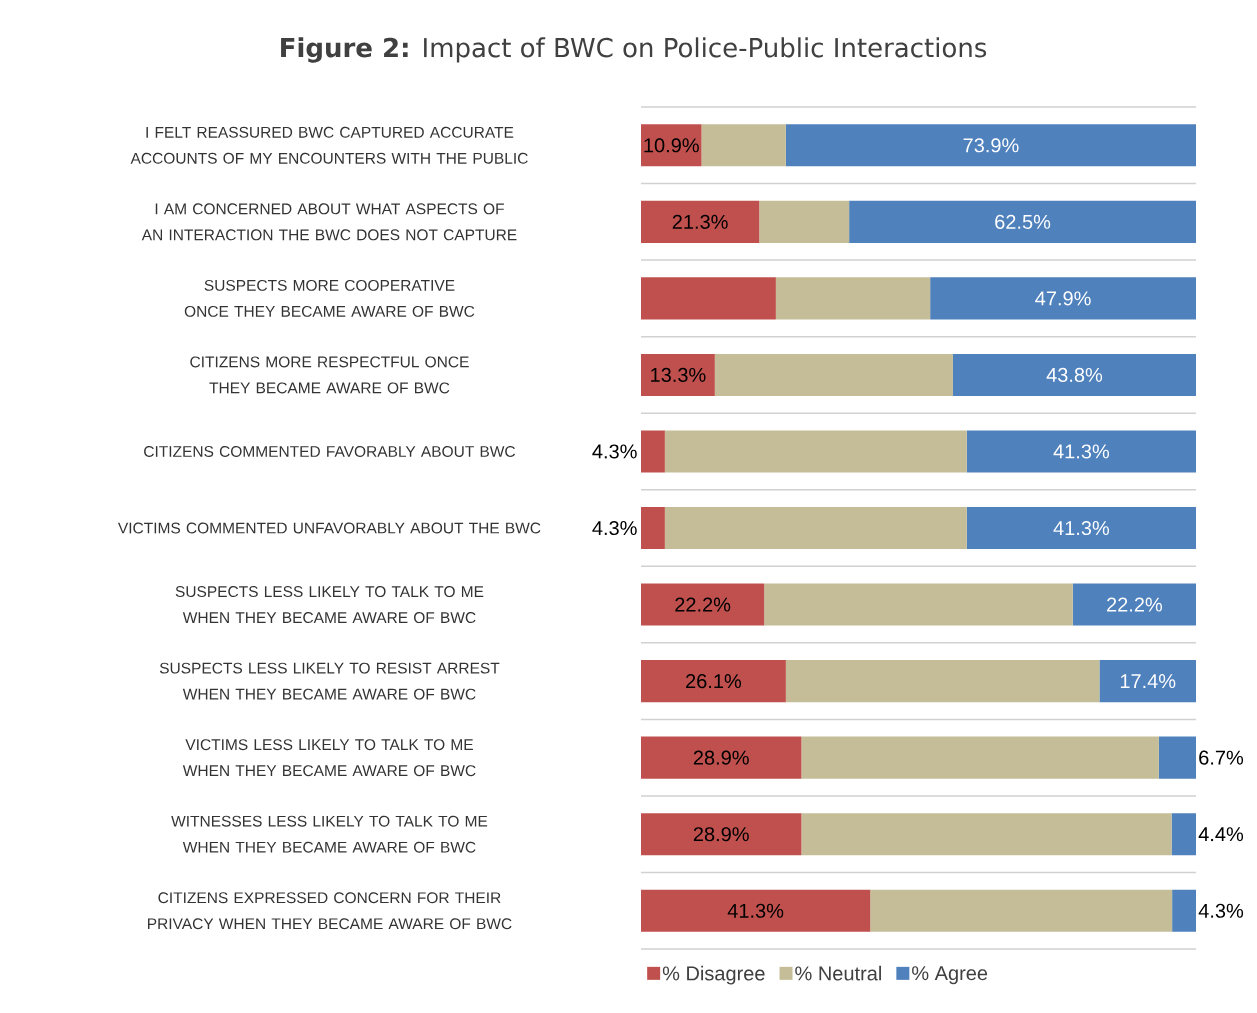  Describe the element at coordinates (713, 975) in the screenshot. I see `legend-label: % Disagree` at that location.